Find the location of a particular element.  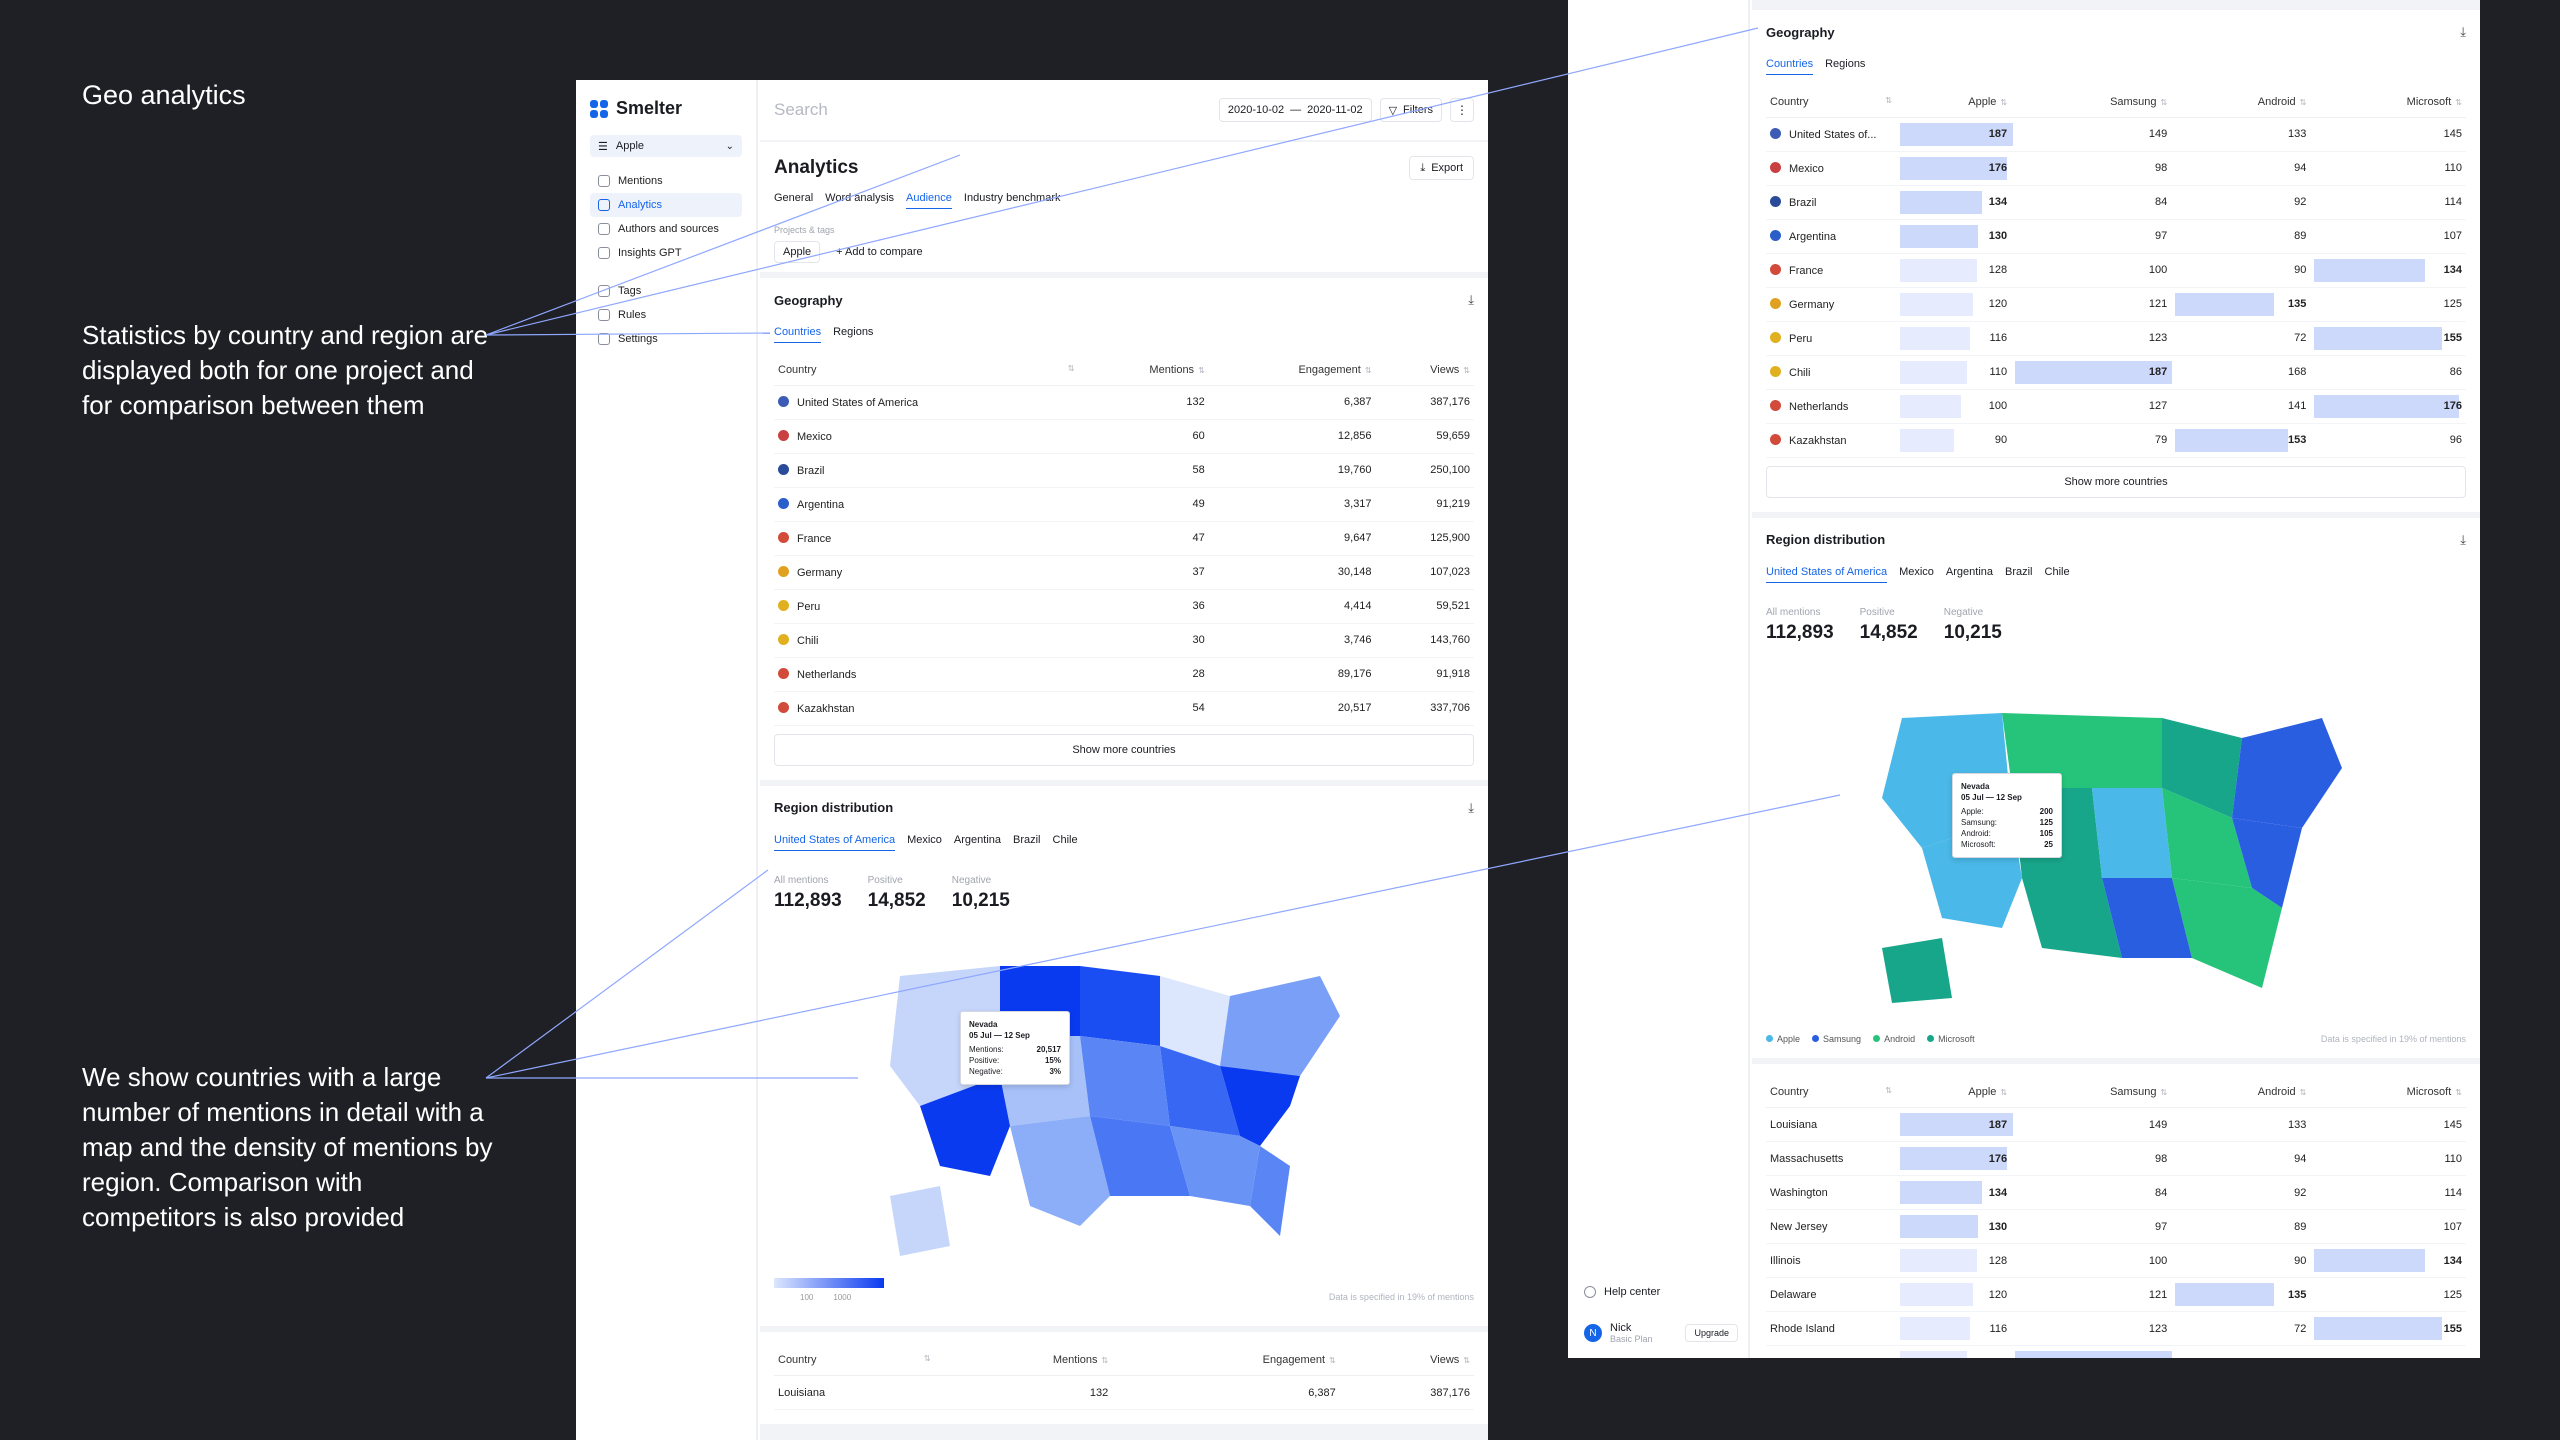

table-row: New Jersey 130 97 89 107 is located at coordinates (2116, 1226).